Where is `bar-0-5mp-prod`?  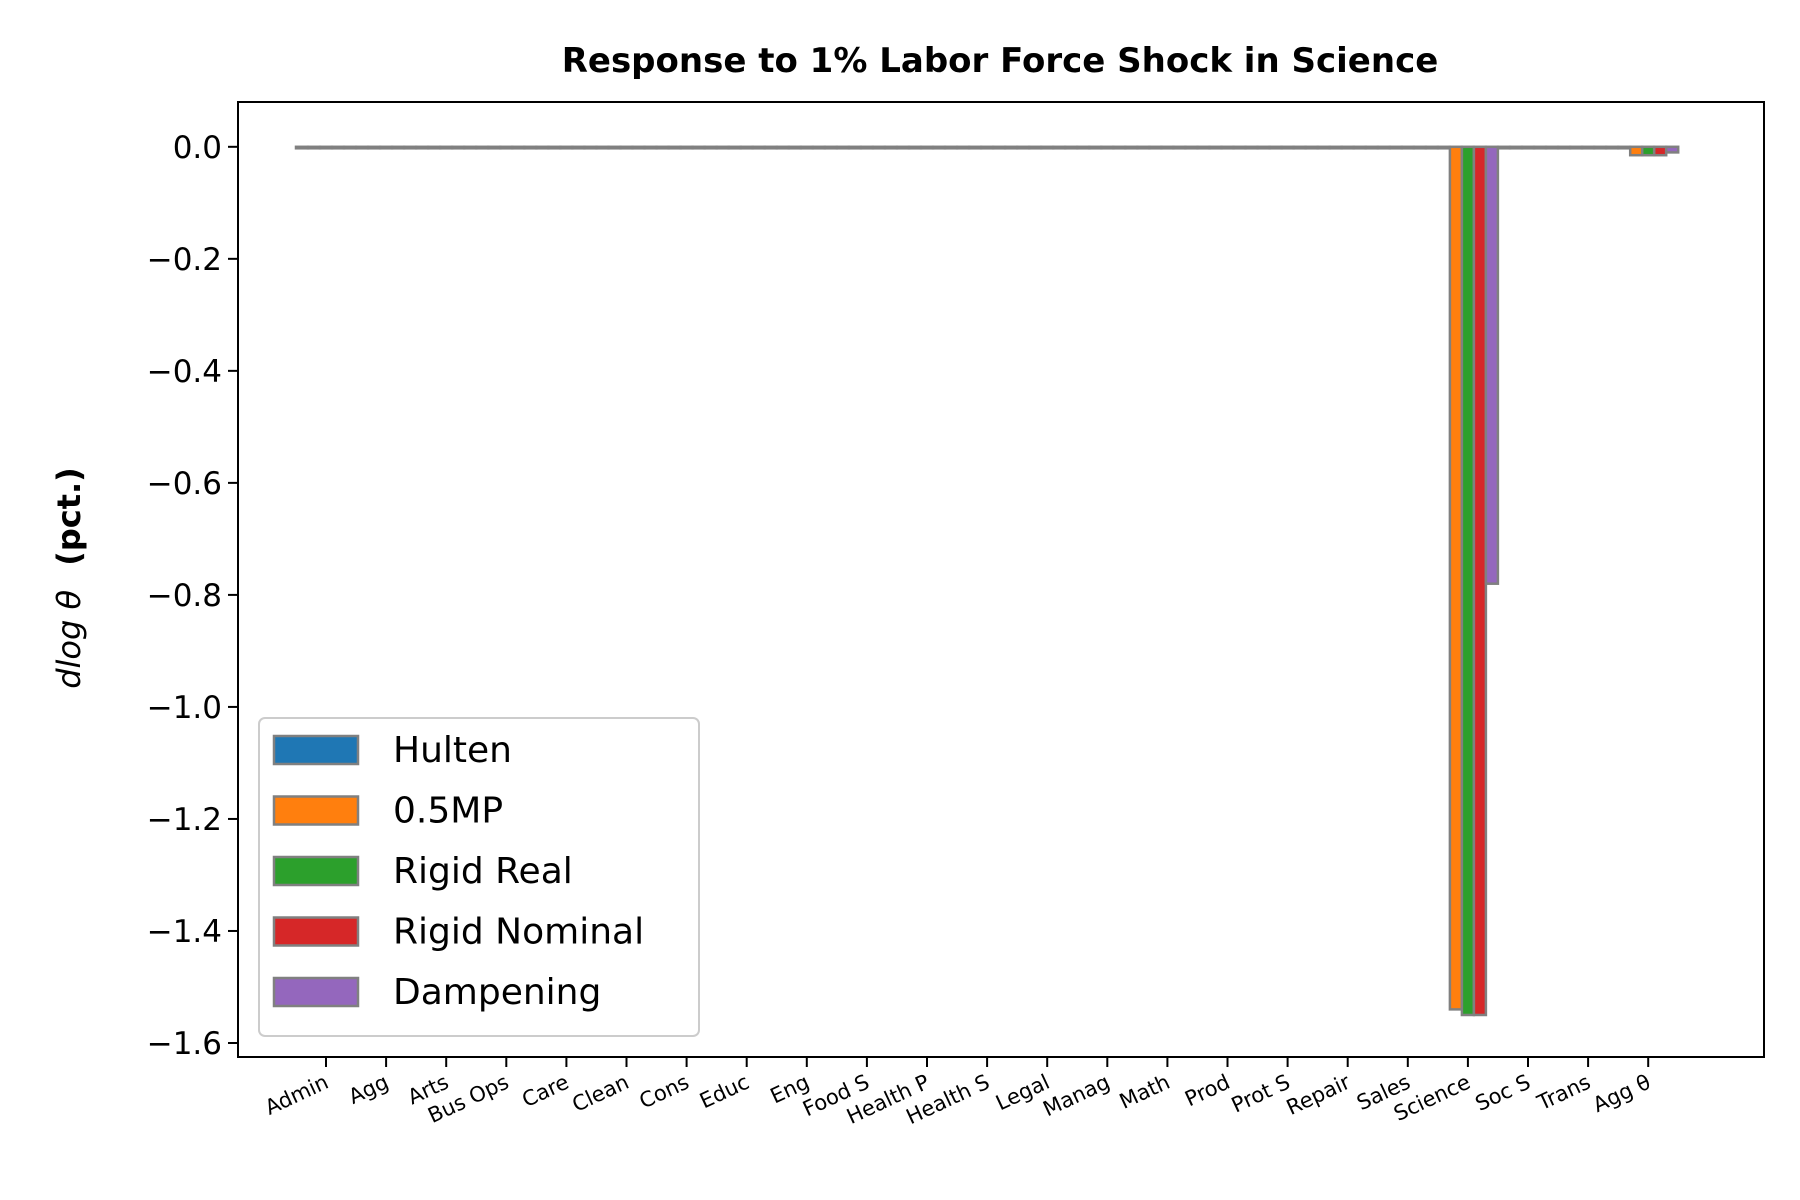
bar-0-5mp-prod is located at coordinates (1215, 147).